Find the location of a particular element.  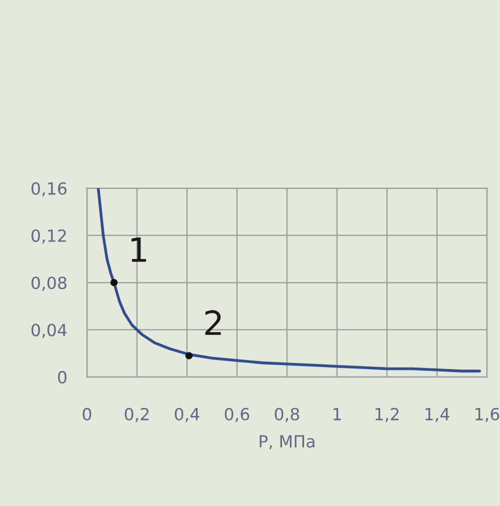

x-tick-label: 0,8 is located at coordinates (287, 415).